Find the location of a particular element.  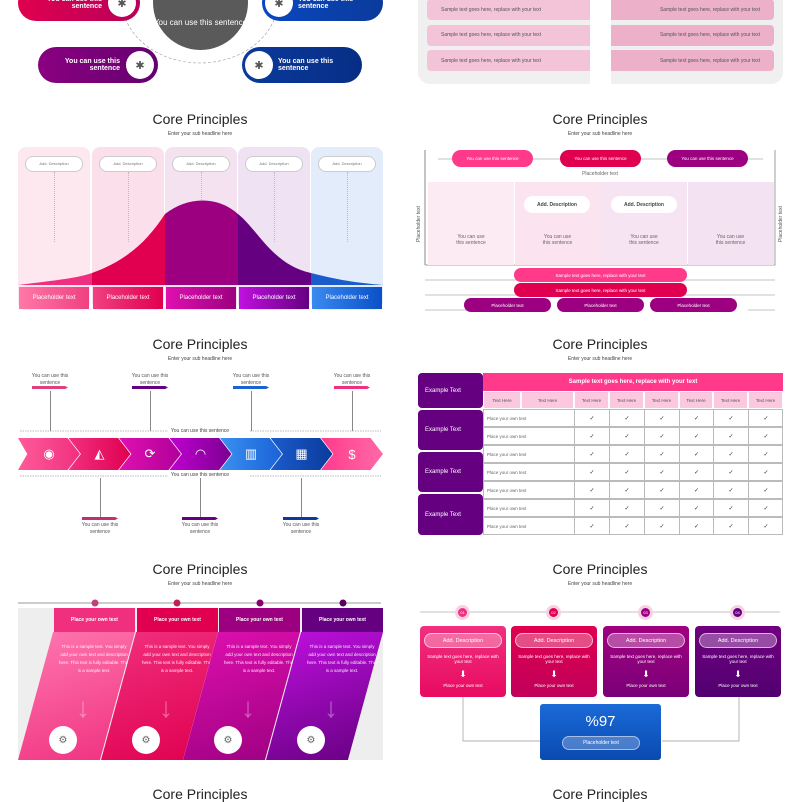

result-value: %97 is located at coordinates (600, 721).